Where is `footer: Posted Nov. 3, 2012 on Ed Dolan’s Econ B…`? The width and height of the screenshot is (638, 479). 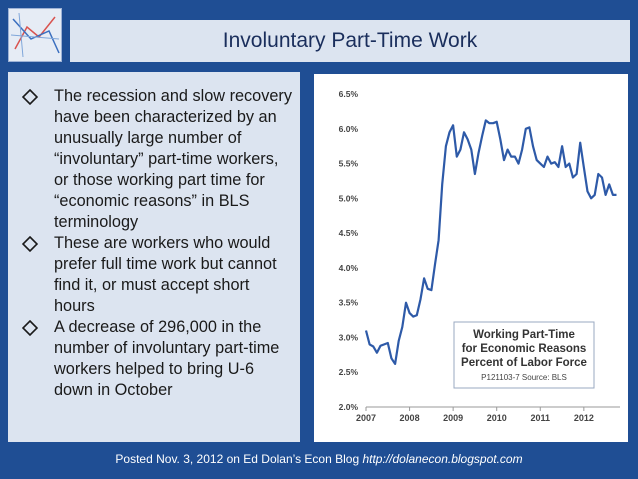 footer: Posted Nov. 3, 2012 on Ed Dolan’s Econ B… is located at coordinates (319, 462).